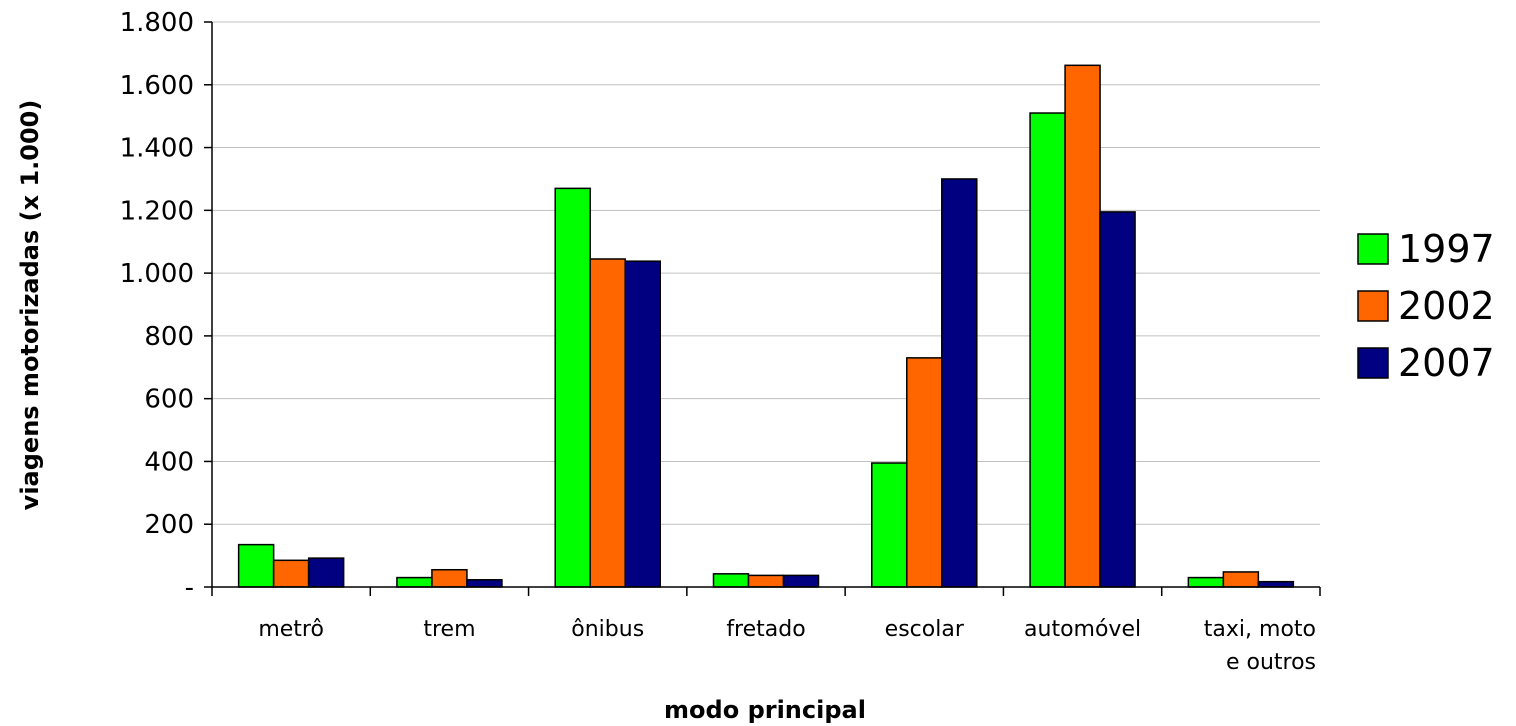 The image size is (1516, 726). I want to click on y-tick-label: 1.600, so click(157, 86).